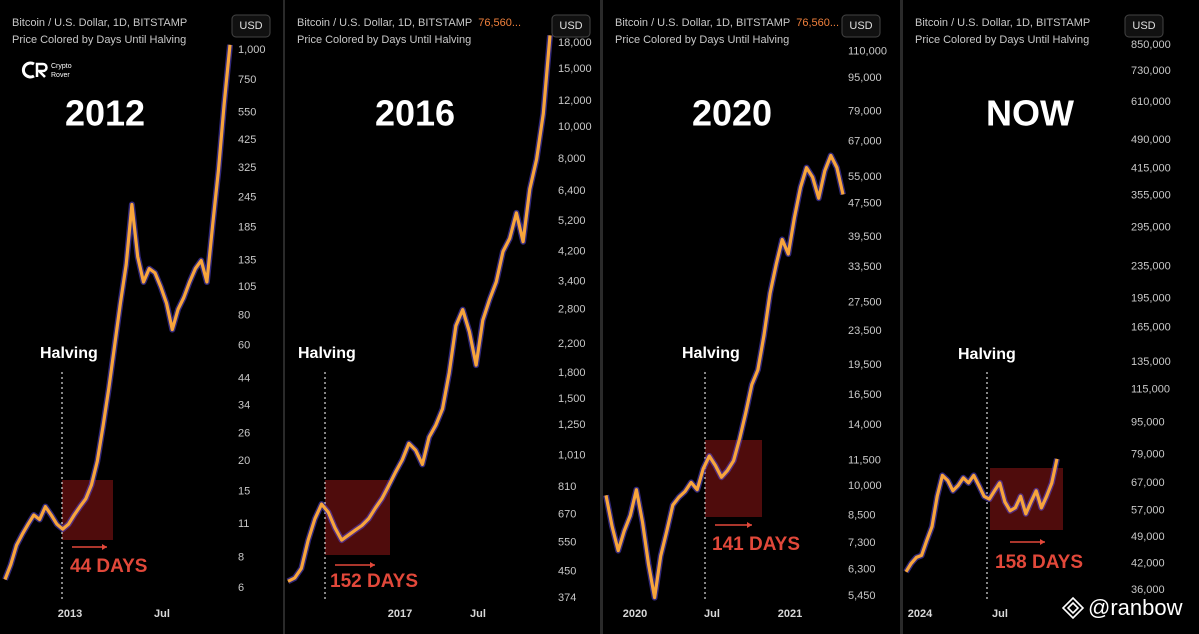 The height and width of the screenshot is (634, 1199). What do you see at coordinates (567, 514) in the screenshot?
I see `y-tick-label: 670` at bounding box center [567, 514].